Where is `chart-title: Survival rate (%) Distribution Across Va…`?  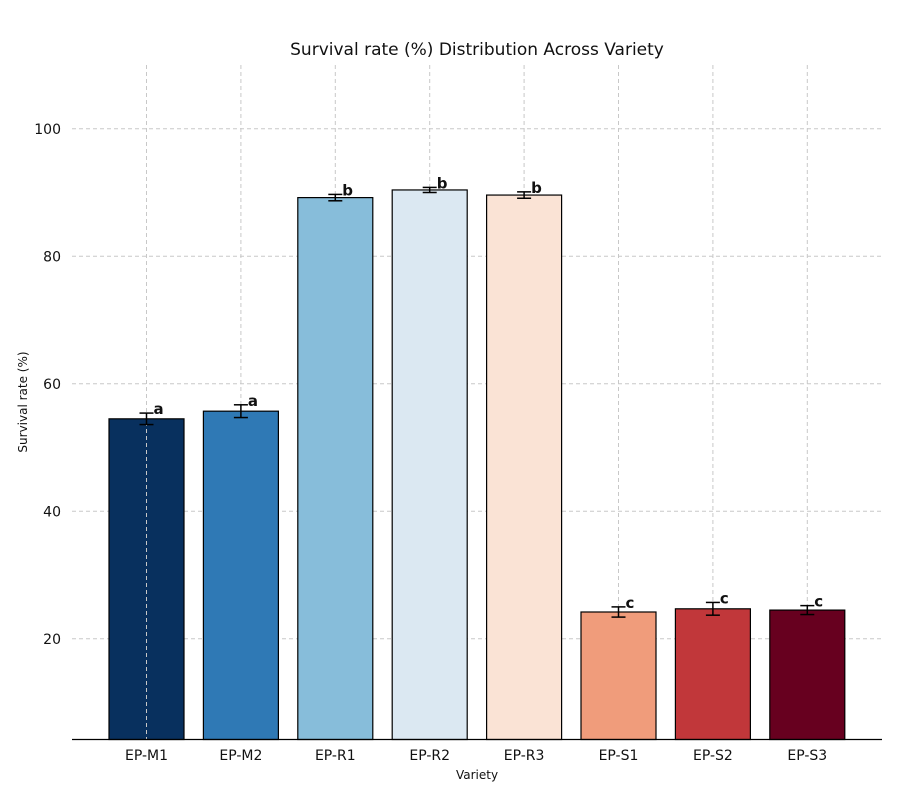
chart-title: Survival rate (%) Distribution Across Va… is located at coordinates (477, 50).